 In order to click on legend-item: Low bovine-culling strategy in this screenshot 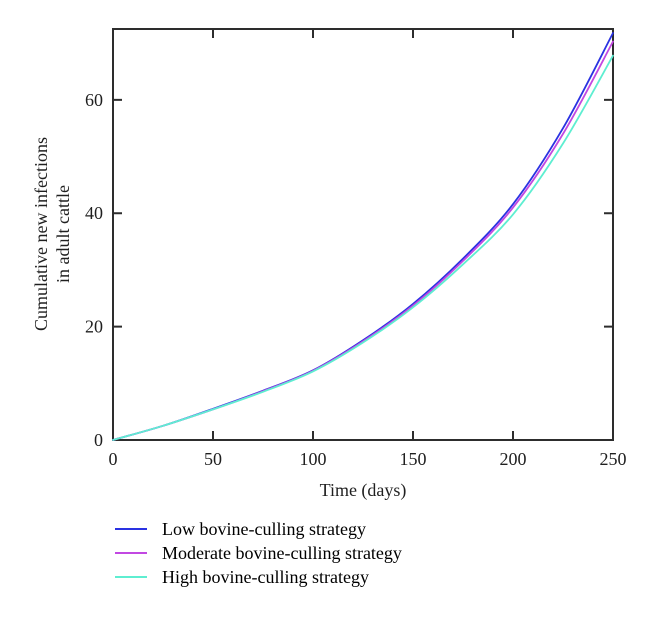, I will do `click(387, 529)`.